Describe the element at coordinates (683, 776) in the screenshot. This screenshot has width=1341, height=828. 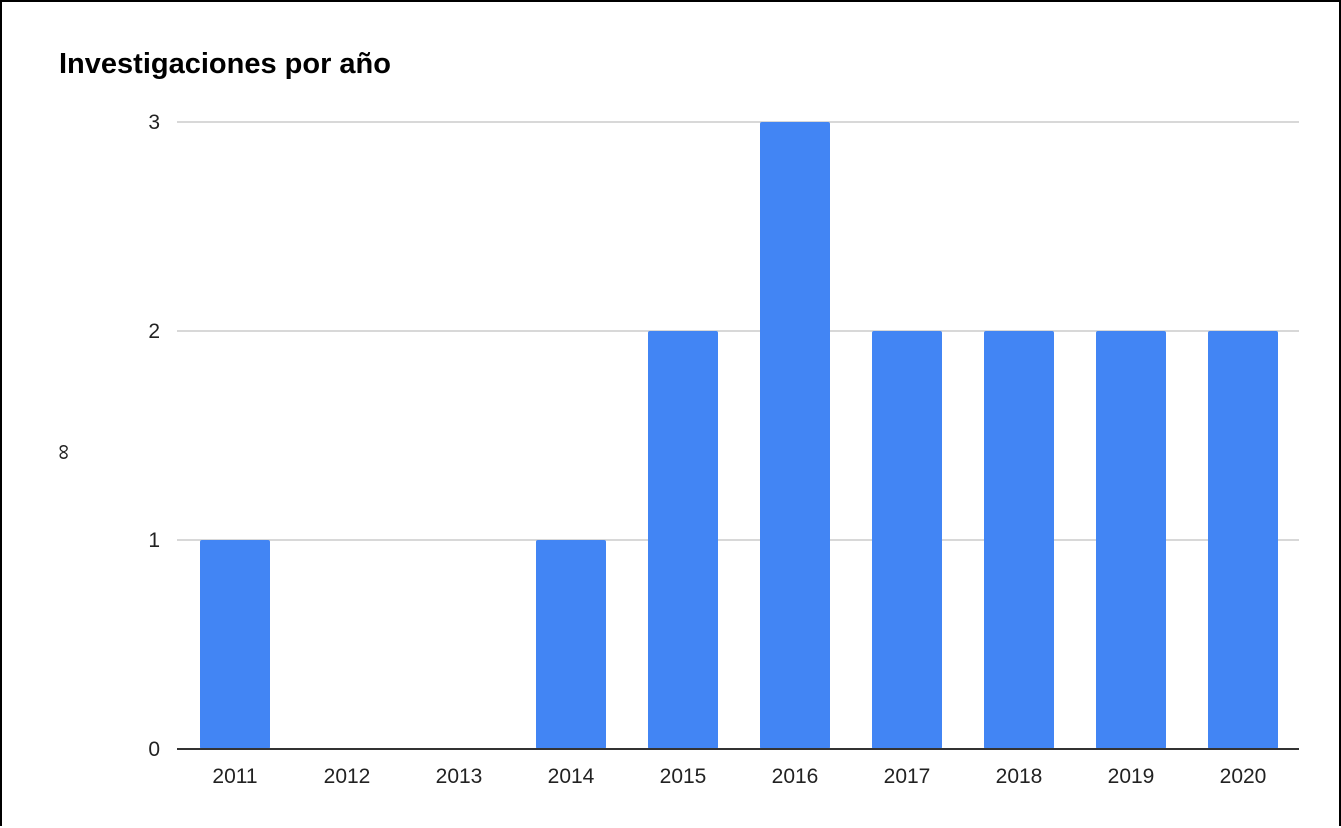
I see `x-tick-label-2015: 2015` at that location.